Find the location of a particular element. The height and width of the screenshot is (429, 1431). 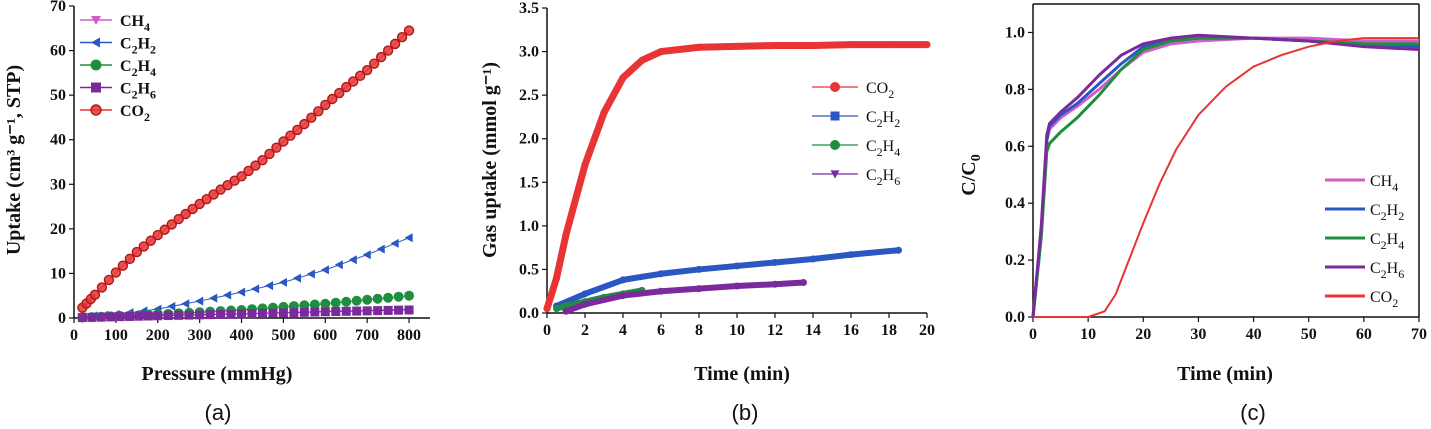

panel-a-xtick-label: 600 is located at coordinates (325, 335).